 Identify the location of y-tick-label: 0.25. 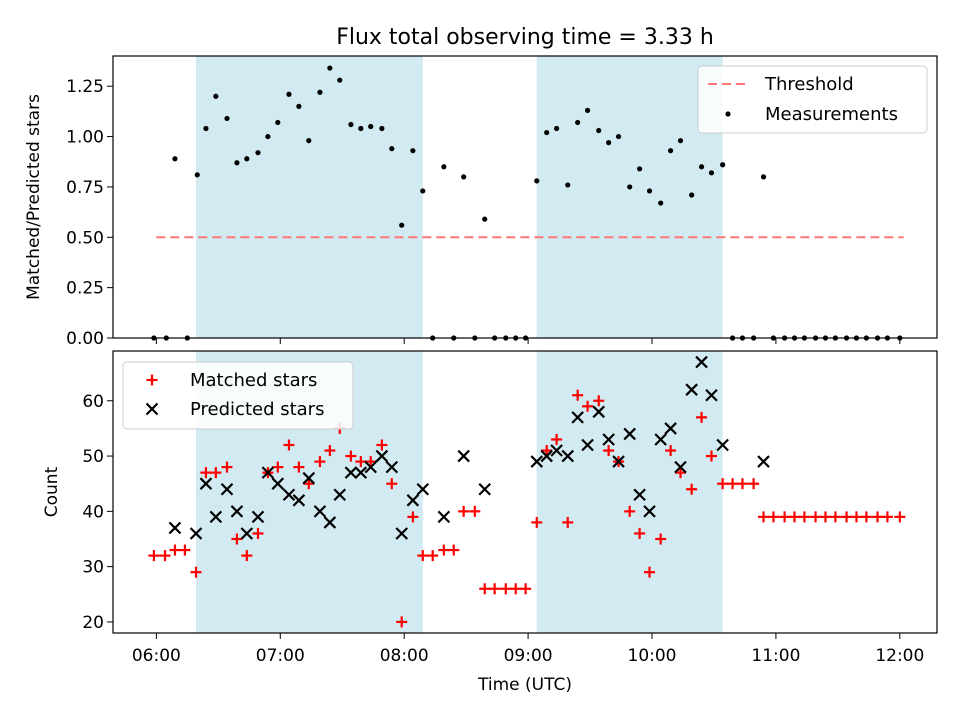
(85, 289).